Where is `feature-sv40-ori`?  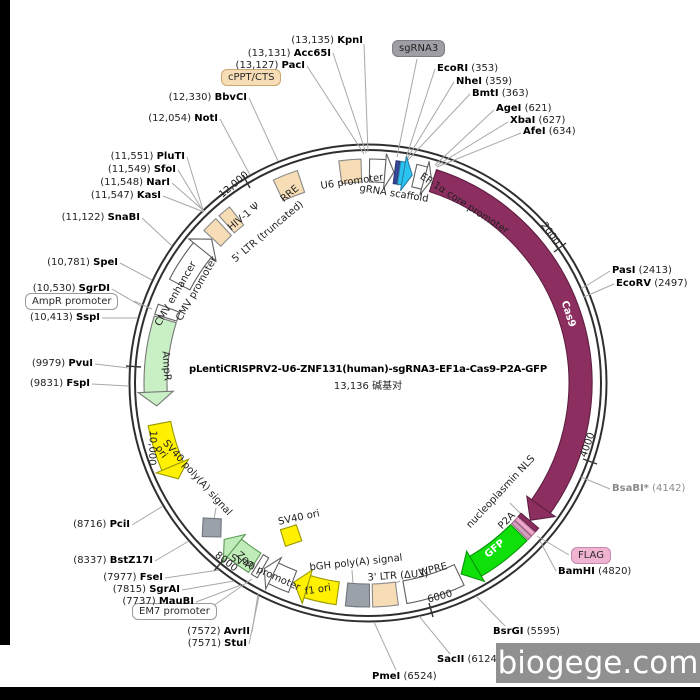 feature-sv40-ori is located at coordinates (291, 536).